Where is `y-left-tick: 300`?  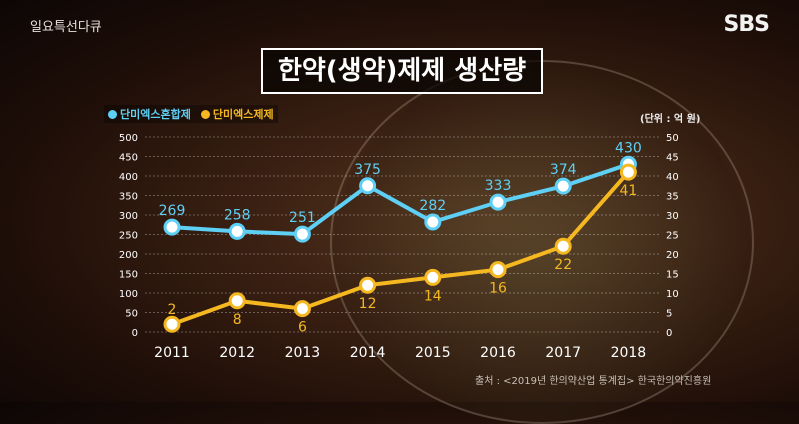
y-left-tick: 300 is located at coordinates (128, 216).